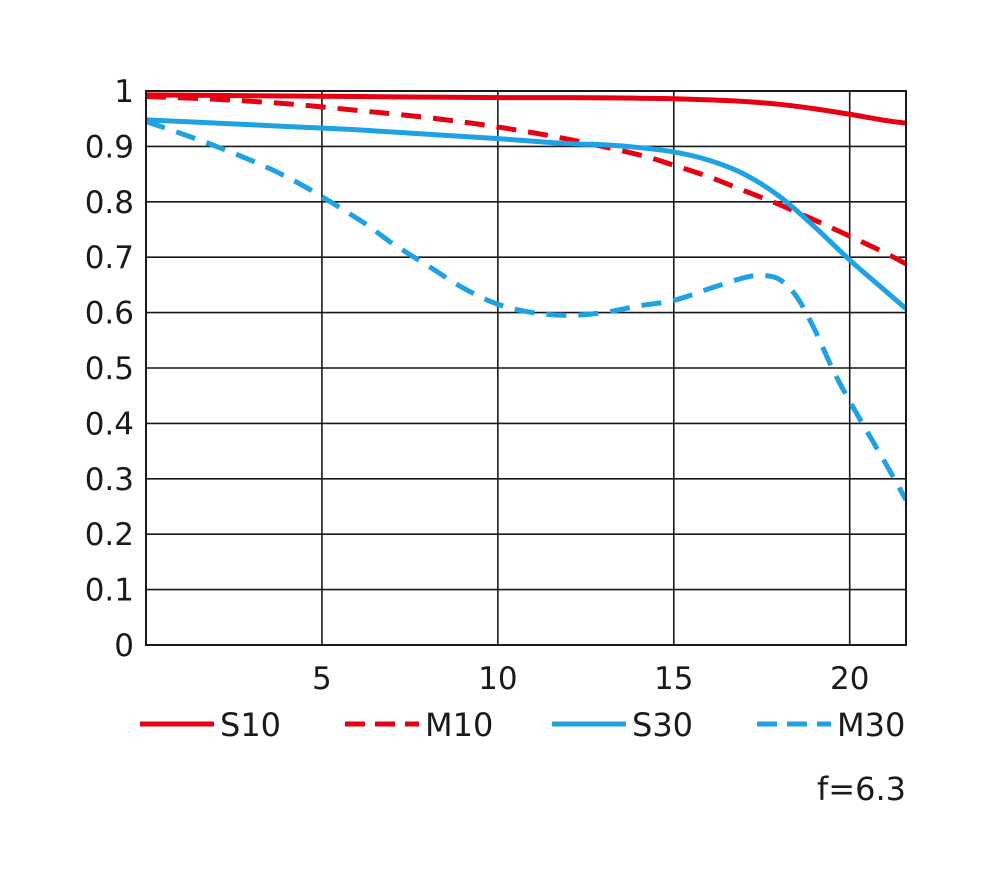 This screenshot has height=875, width=1000. Describe the element at coordinates (322, 679) in the screenshot. I see `x-tick-label: 5` at that location.